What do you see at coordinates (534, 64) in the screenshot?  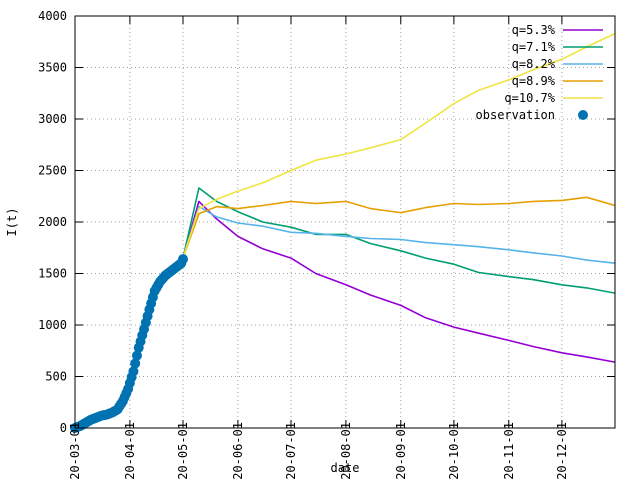 I see `legend-label: q=8.2%` at bounding box center [534, 64].